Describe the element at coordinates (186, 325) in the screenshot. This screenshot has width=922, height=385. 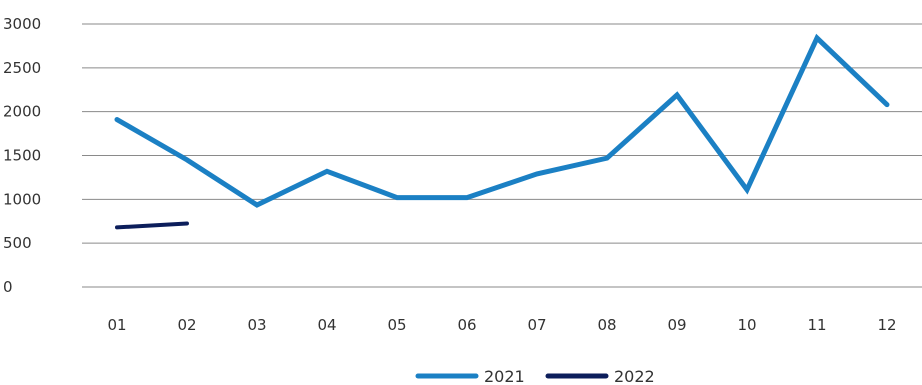
I see `x-tick-label-02: 02` at that location.